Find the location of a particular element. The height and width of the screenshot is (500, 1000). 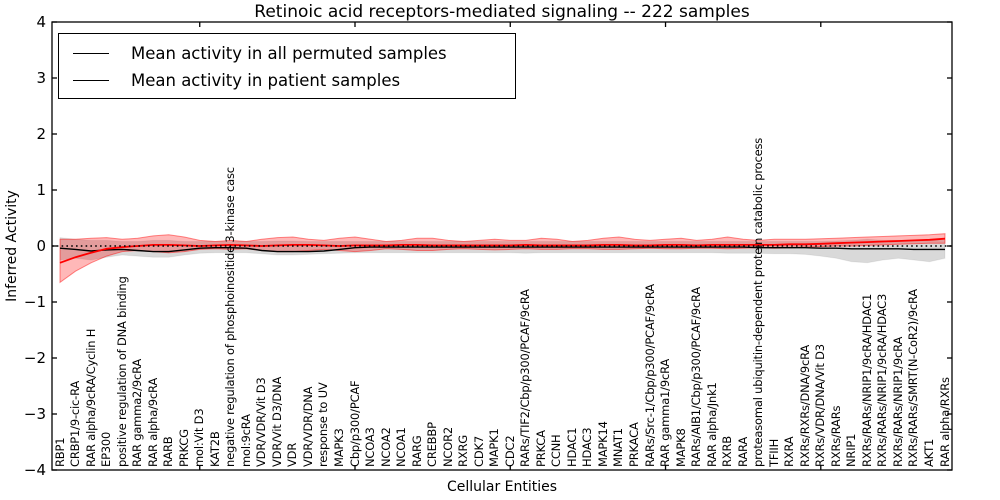

x-tick-label: mol:Vit D3 is located at coordinates (199, 437).